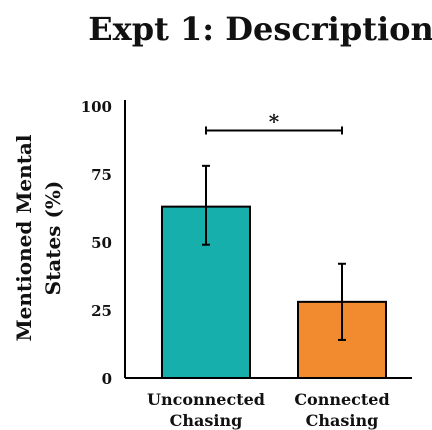 The height and width of the screenshot is (430, 432). I want to click on category-label-1-line-1: Chasing, so click(342, 420).